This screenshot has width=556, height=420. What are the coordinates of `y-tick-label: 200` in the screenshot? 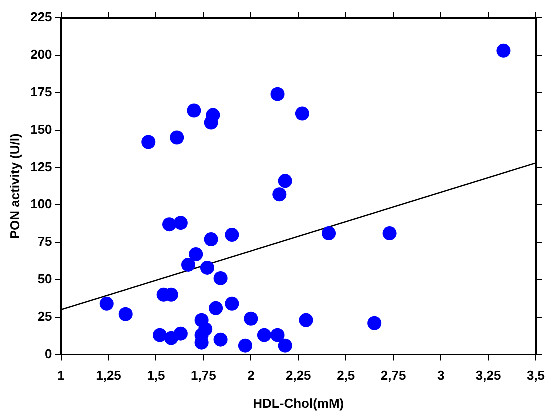 It's located at (41, 54).